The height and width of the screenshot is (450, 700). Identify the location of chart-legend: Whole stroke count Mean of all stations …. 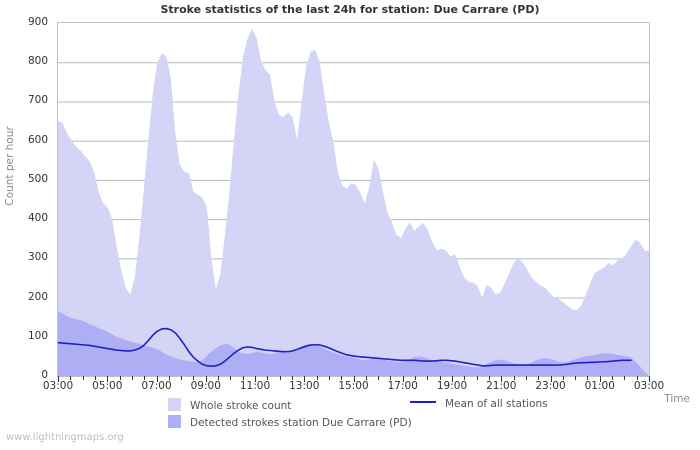
(350, 412).